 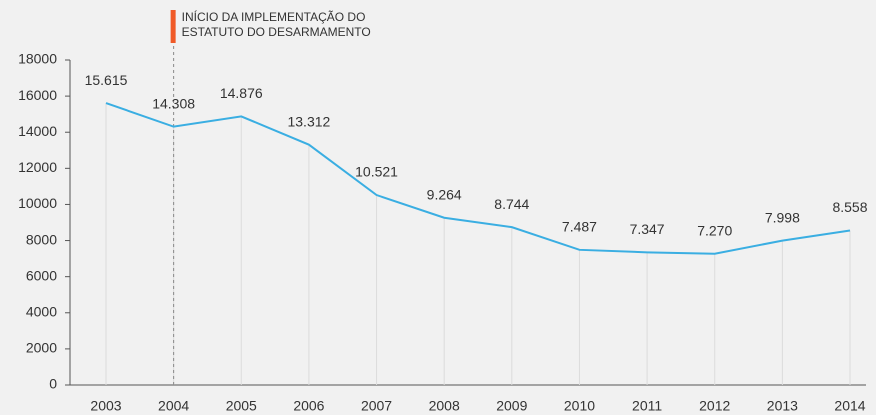 What do you see at coordinates (37, 131) in the screenshot?
I see `y-tick-label: 14000` at bounding box center [37, 131].